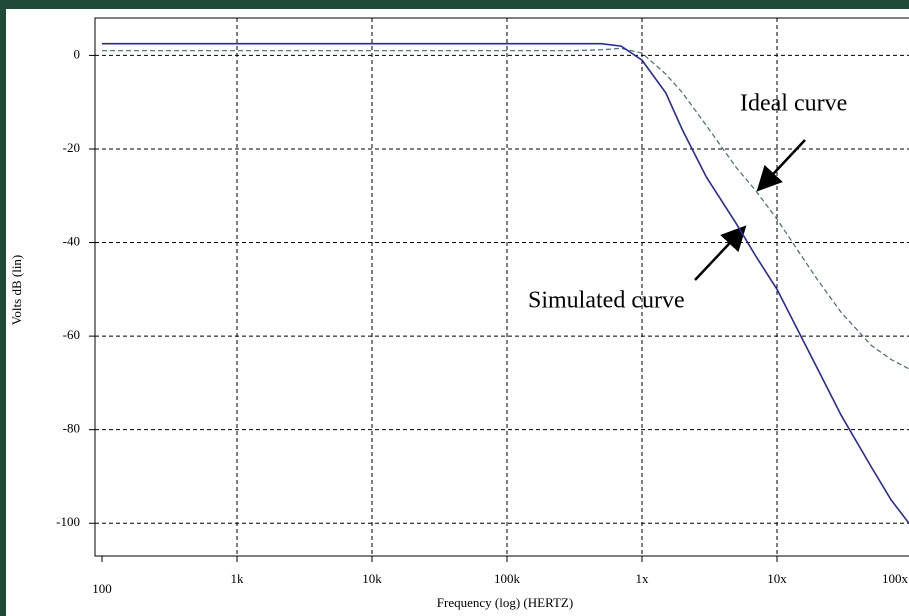 The height and width of the screenshot is (616, 909). I want to click on y-tick-label: -60, so click(71, 334).